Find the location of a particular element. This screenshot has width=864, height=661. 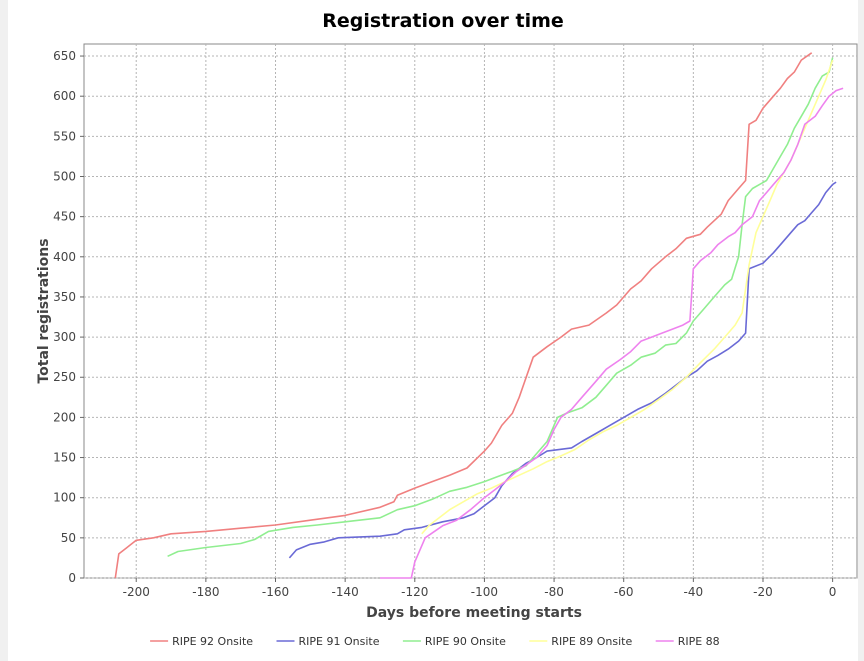

y-tick-label: 200 is located at coordinates (64, 417).